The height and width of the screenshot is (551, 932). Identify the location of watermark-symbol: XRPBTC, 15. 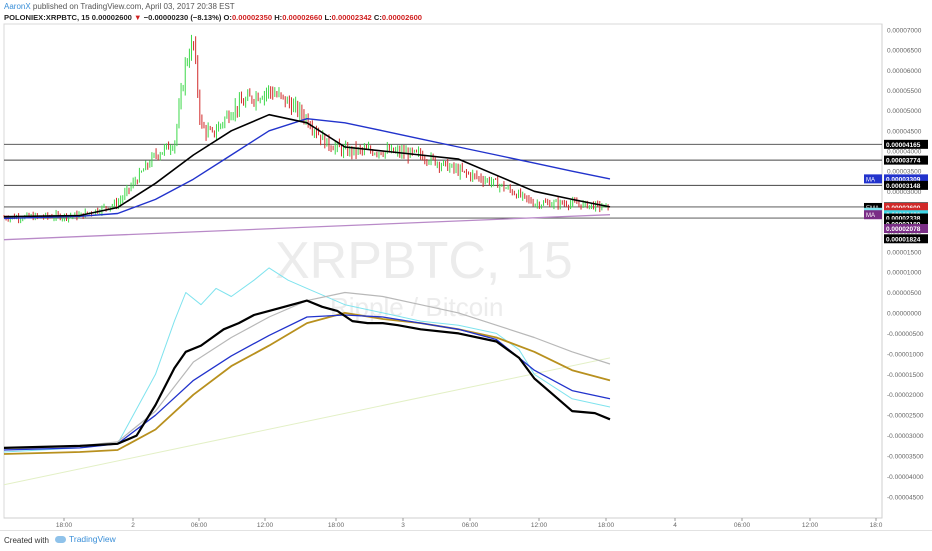
(424, 261).